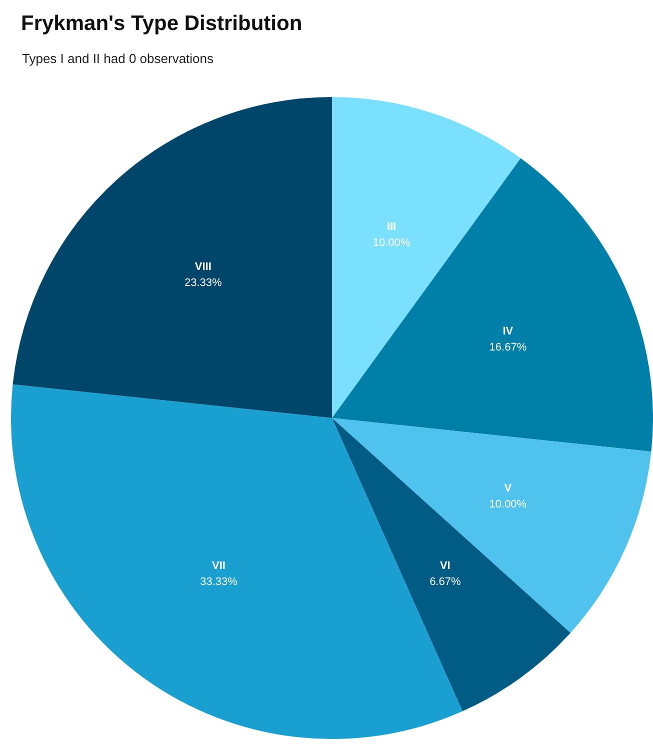 The image size is (653, 747). I want to click on data-label: 23.33%, so click(203, 282).